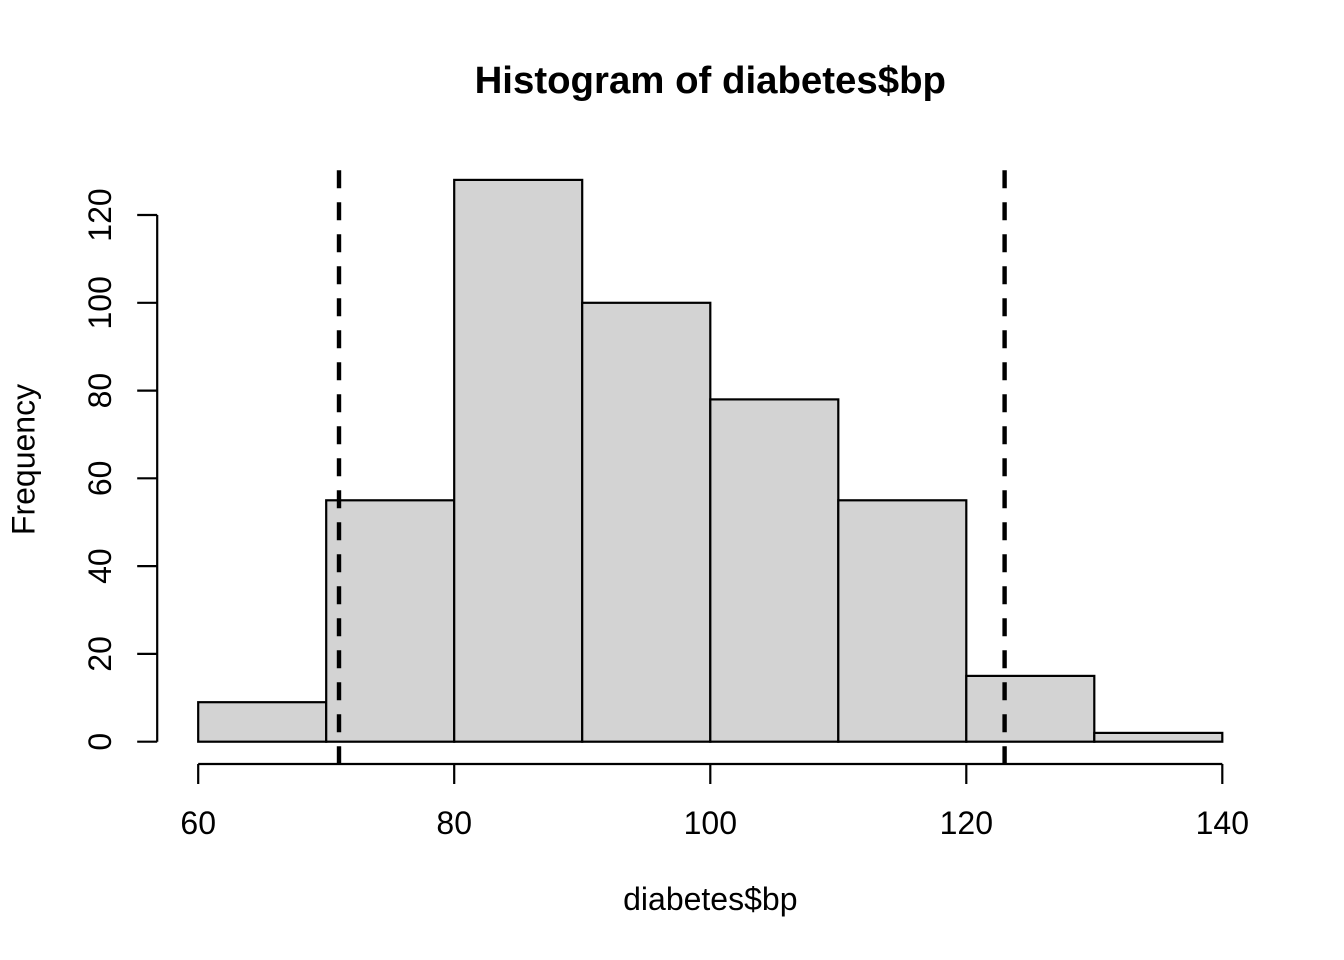  Describe the element at coordinates (100, 654) in the screenshot. I see `svg-text: 20` at that location.